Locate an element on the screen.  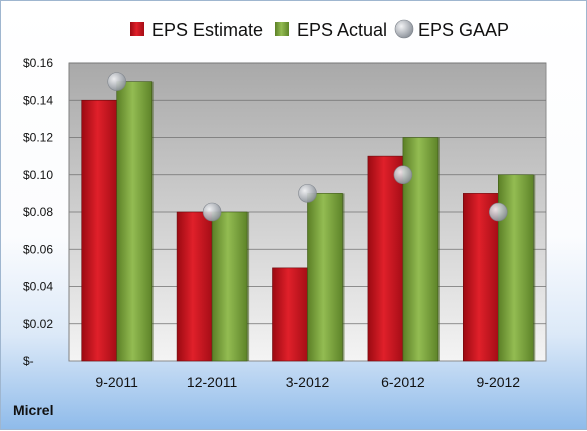
legend-label: EPS Estimate is located at coordinates (207, 30).